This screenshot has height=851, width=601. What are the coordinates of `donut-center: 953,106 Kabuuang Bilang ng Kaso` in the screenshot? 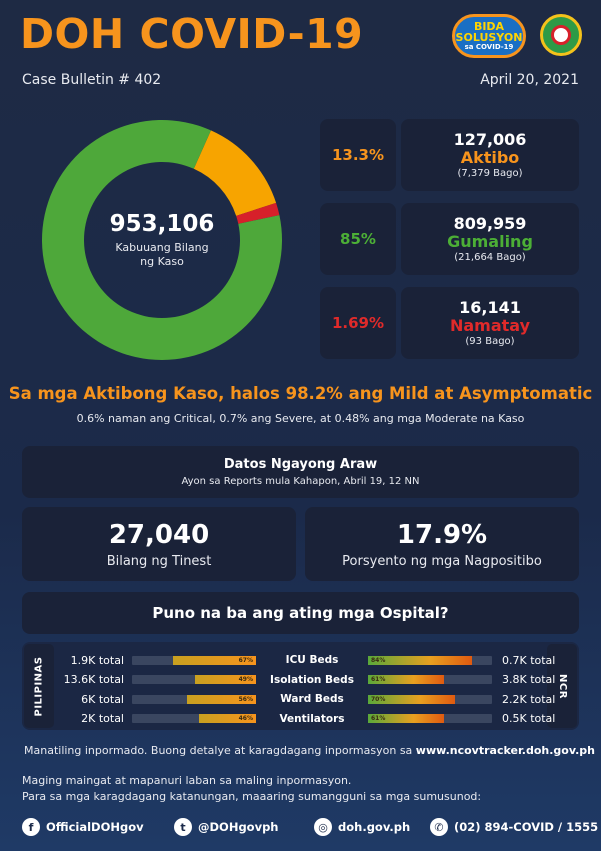 It's located at (162, 240).